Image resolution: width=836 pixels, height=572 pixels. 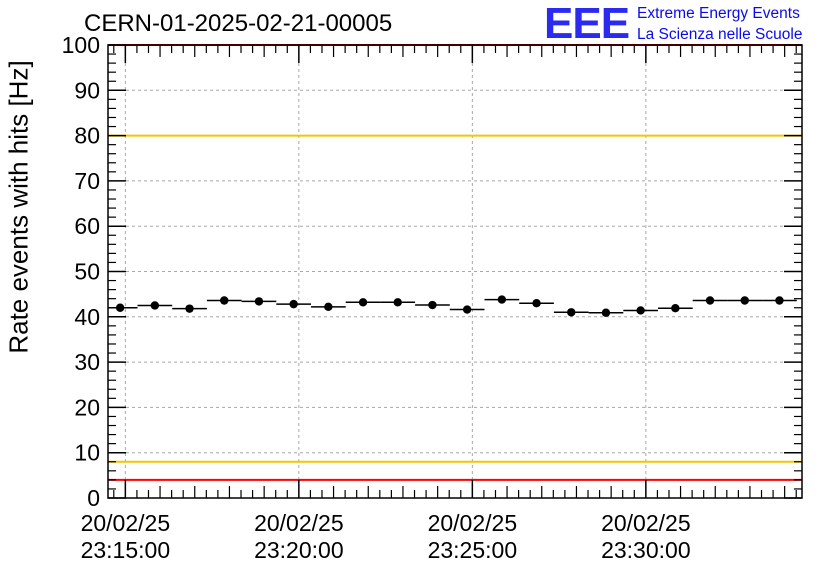 I want to click on chart-title: CERN-01-2025-02-21-00005, so click(x=238, y=23).